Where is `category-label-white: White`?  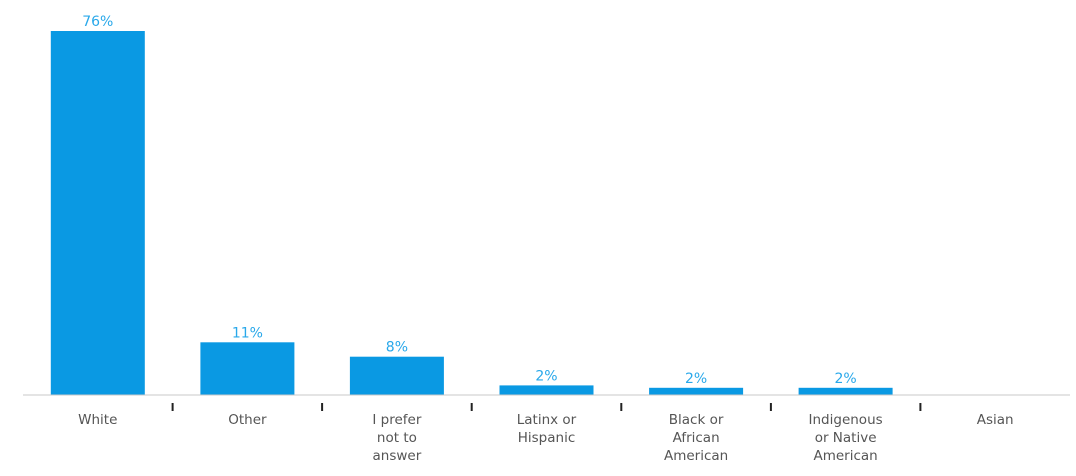 category-label-white: White is located at coordinates (97, 420).